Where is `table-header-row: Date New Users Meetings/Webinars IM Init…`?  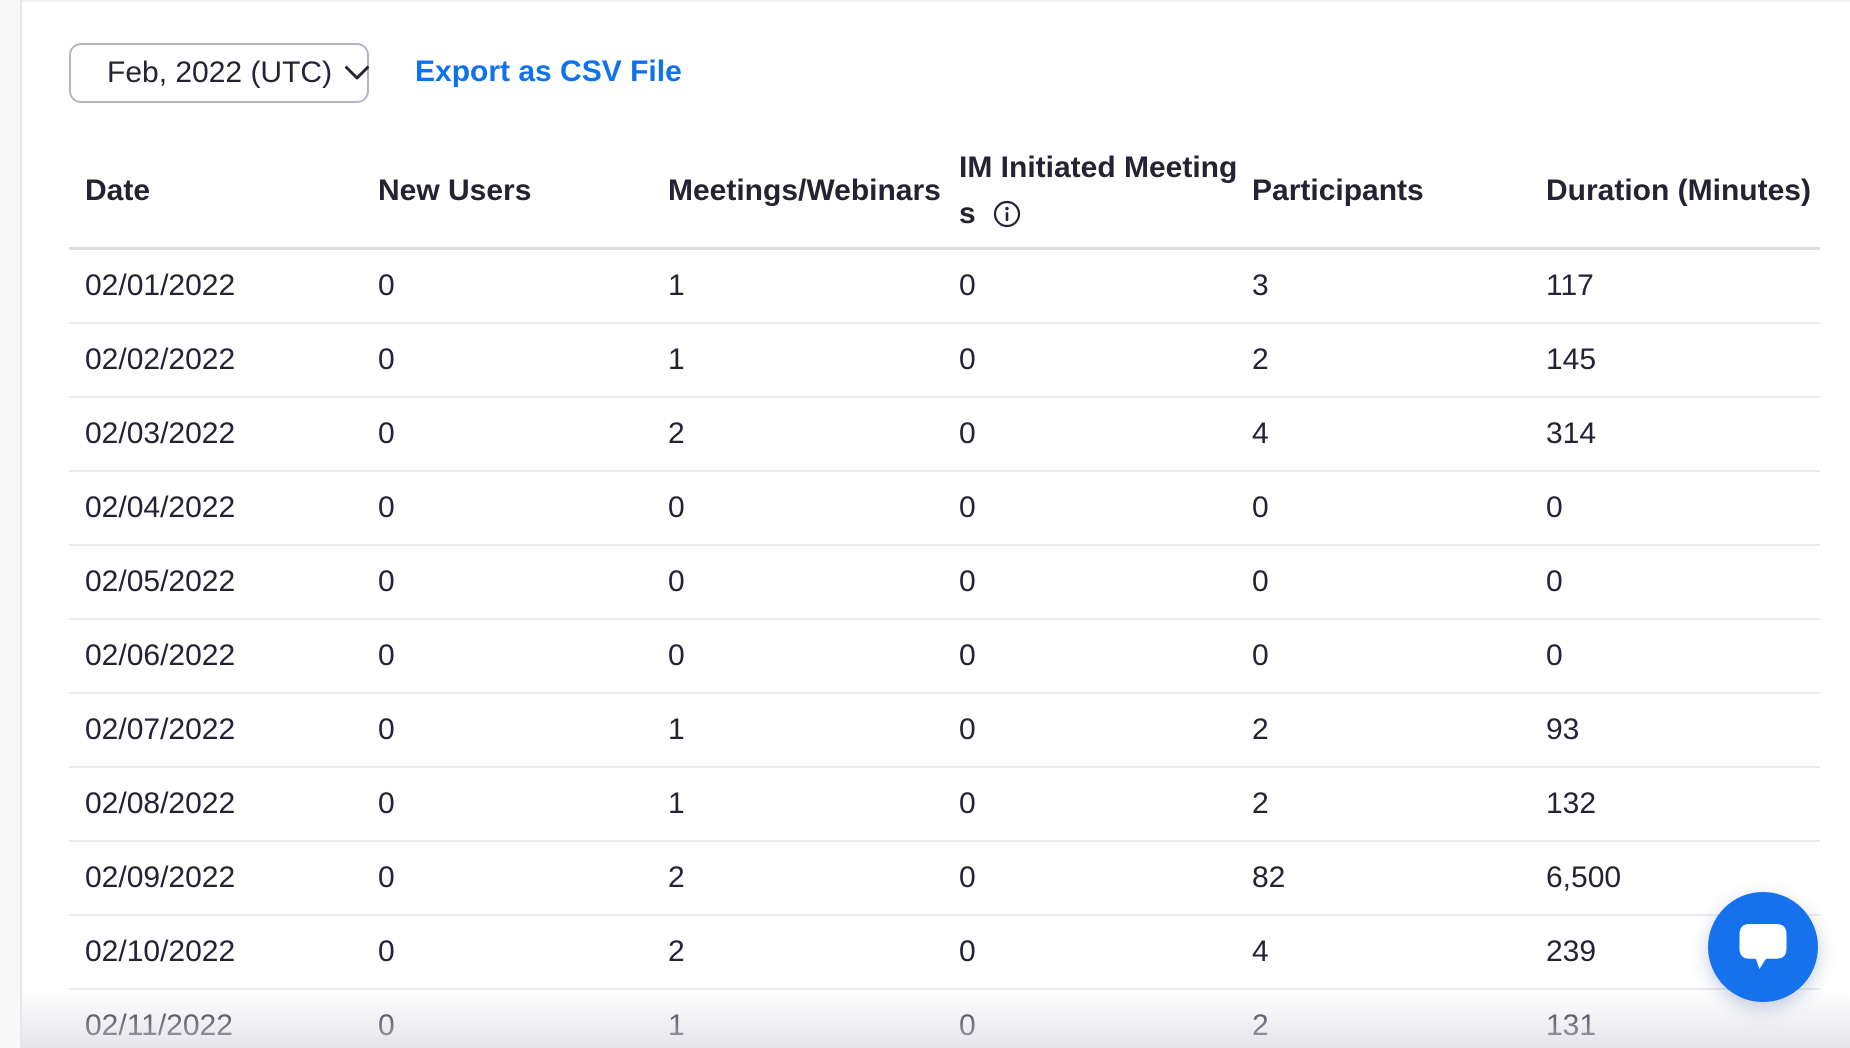 table-header-row: Date New Users Meetings/Webinars IM Init… is located at coordinates (944, 192).